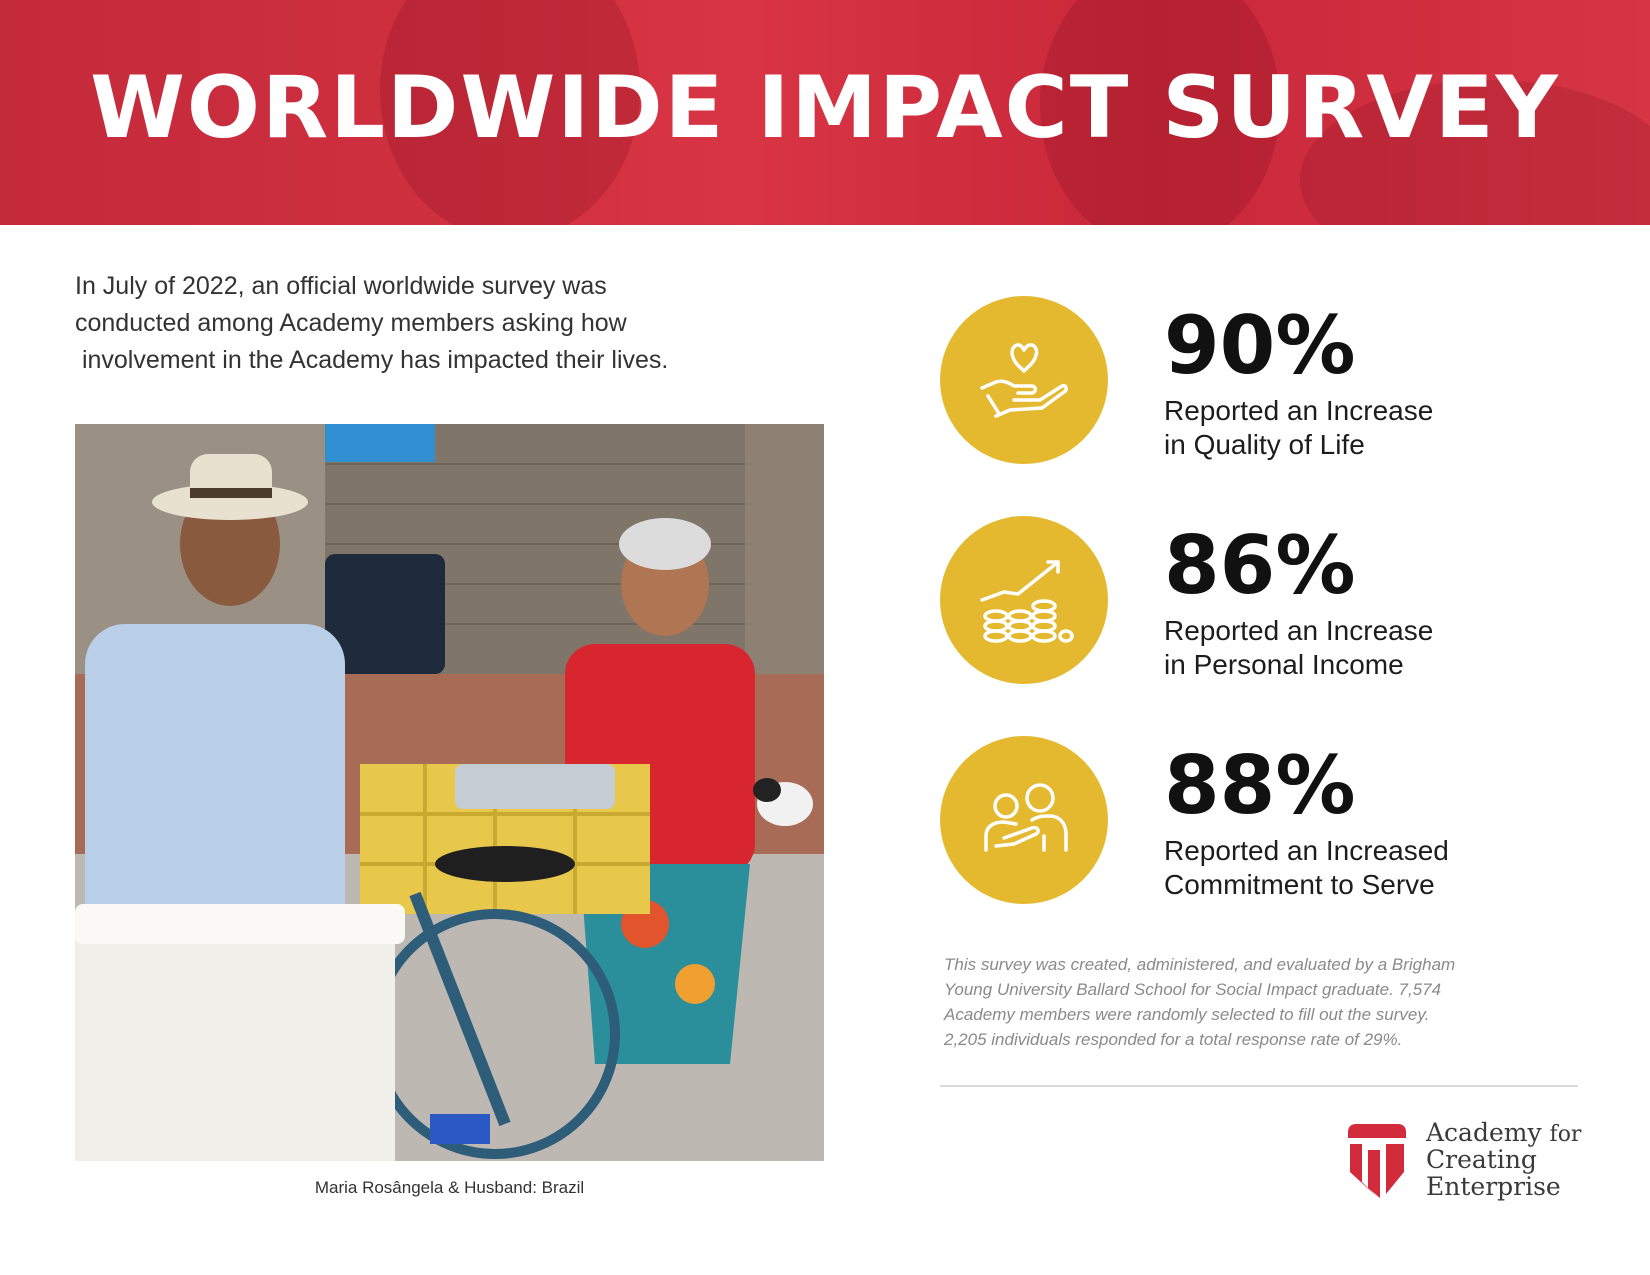 The width and height of the screenshot is (1650, 1275). I want to click on logo-word-enterprise: Enterprise, so click(1493, 1186).